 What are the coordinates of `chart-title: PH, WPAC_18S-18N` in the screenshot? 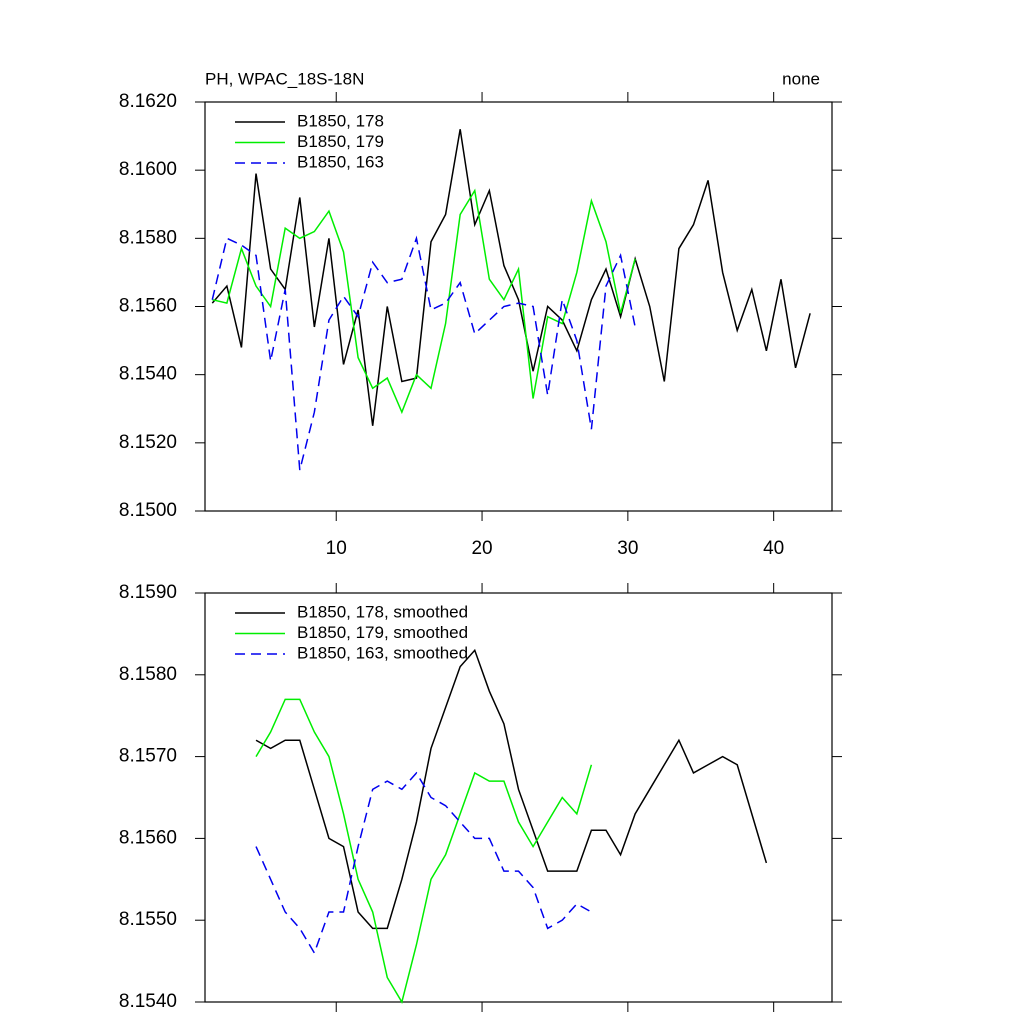 It's located at (284, 78).